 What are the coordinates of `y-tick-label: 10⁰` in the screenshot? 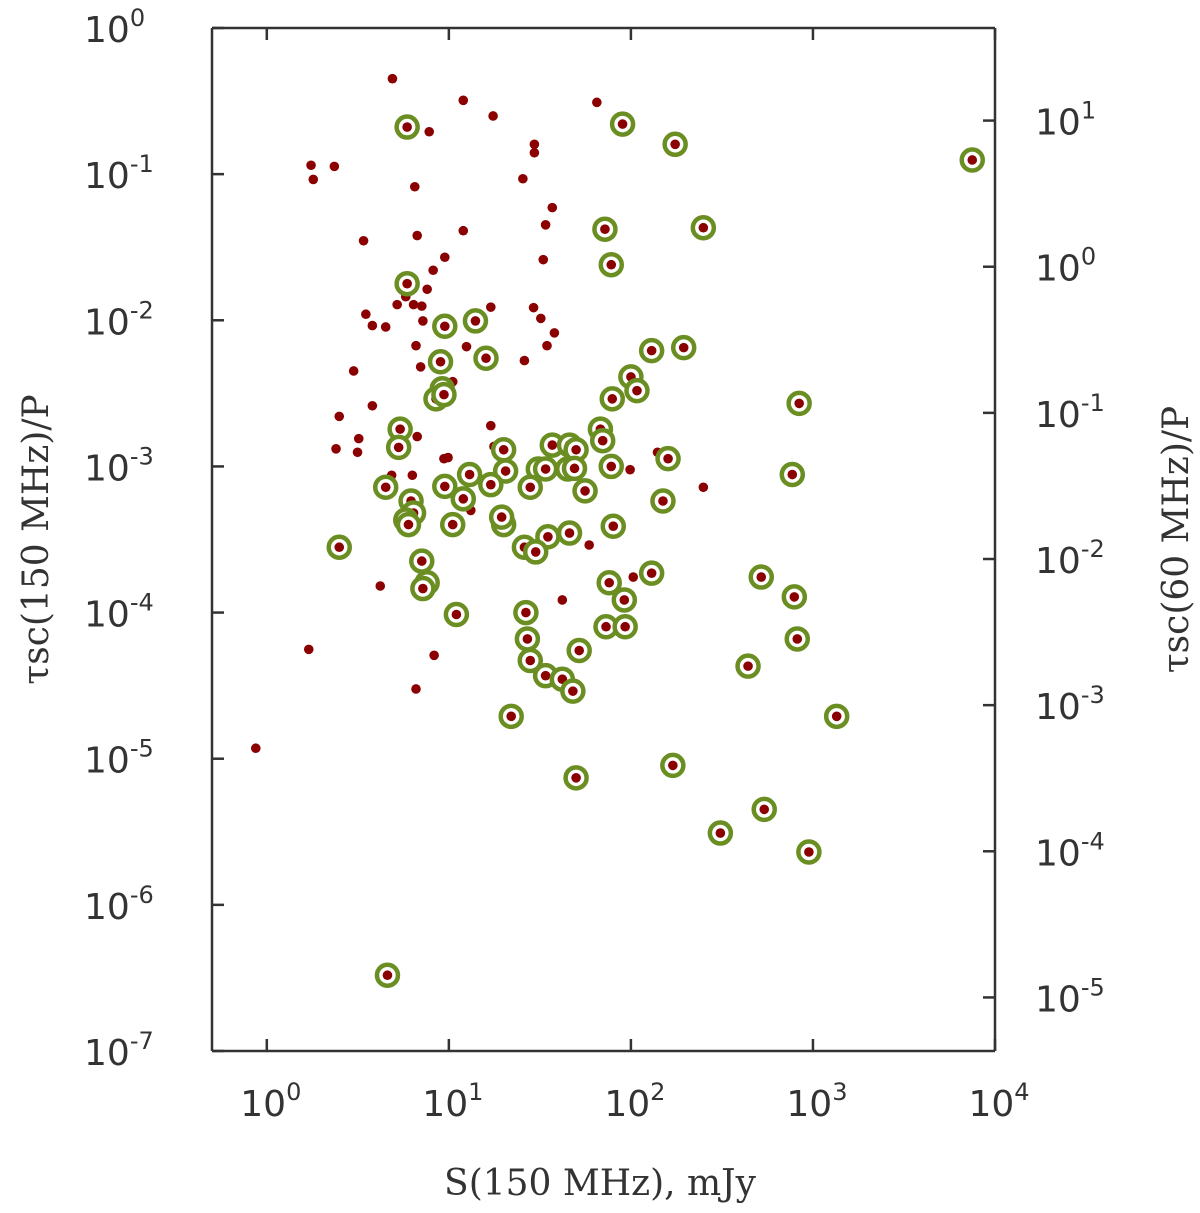 It's located at (114, 27).